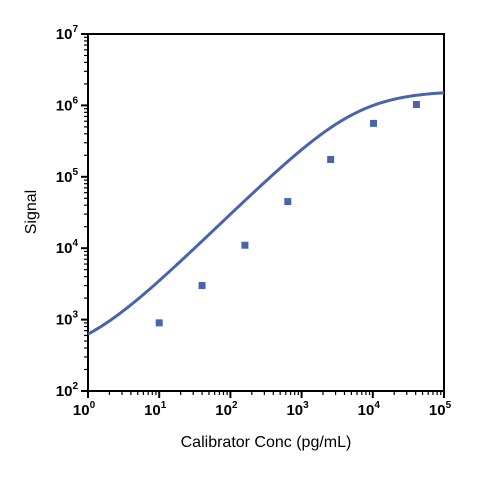 The image size is (500, 480). I want to click on y-tick-label: 10⁵, so click(67, 176).